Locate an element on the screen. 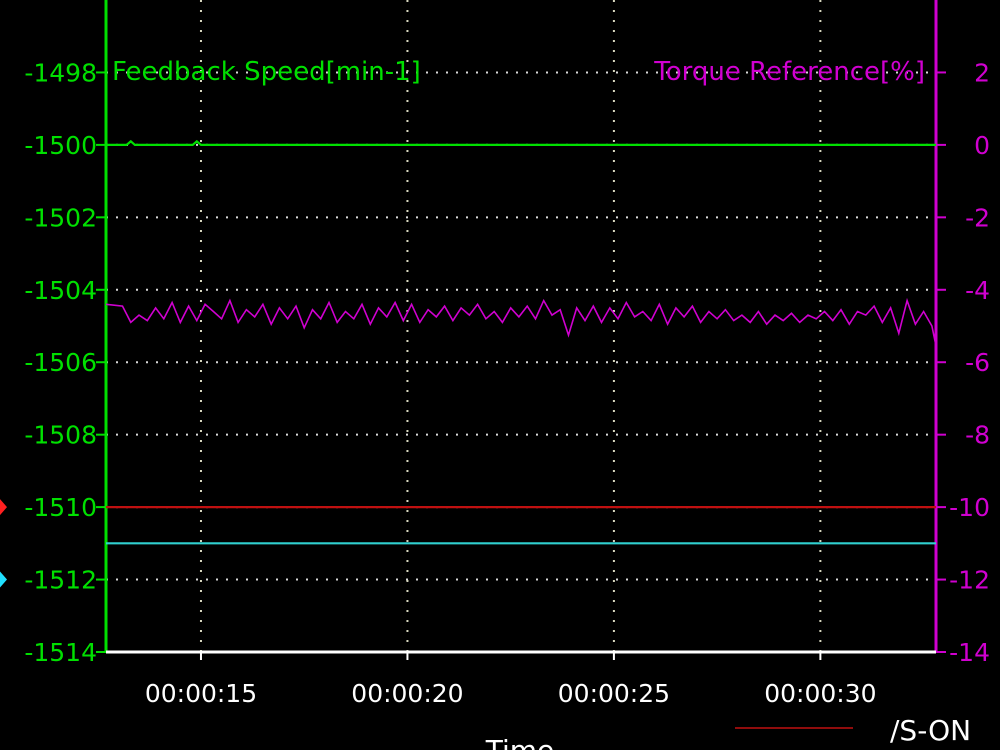  right-tick-label: 2 is located at coordinates (982, 72).